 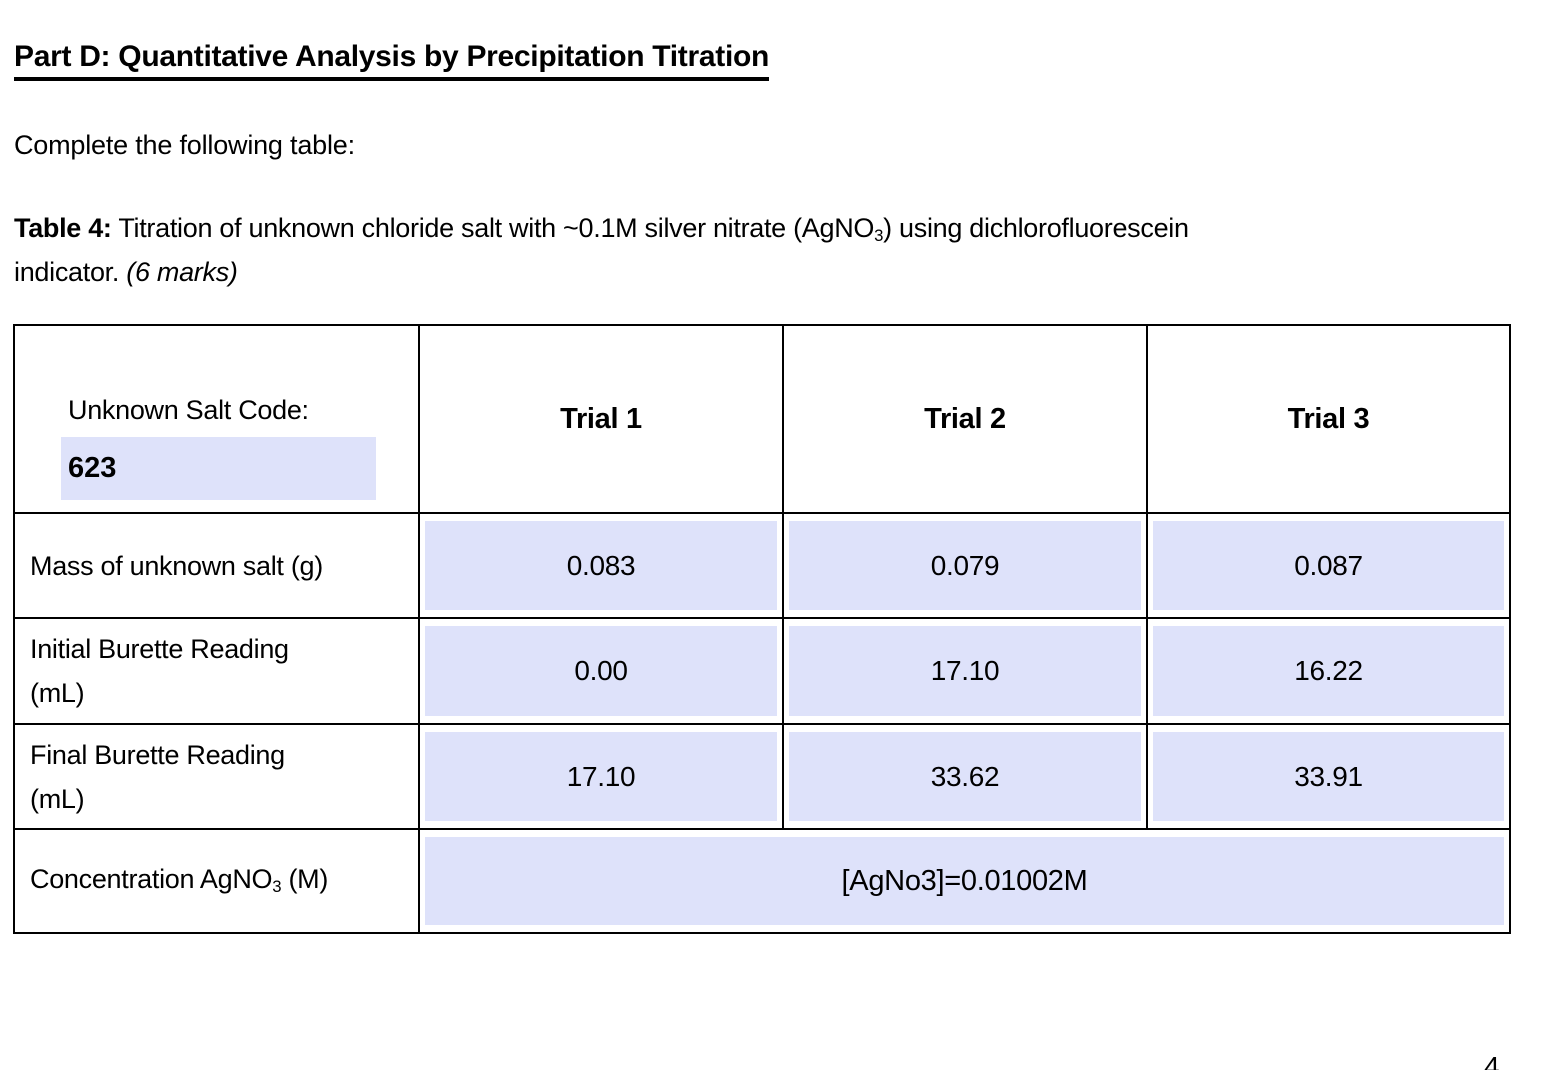 I want to click on concentration-value-field: [AgNo3]=0.01002M, so click(x=964, y=881).